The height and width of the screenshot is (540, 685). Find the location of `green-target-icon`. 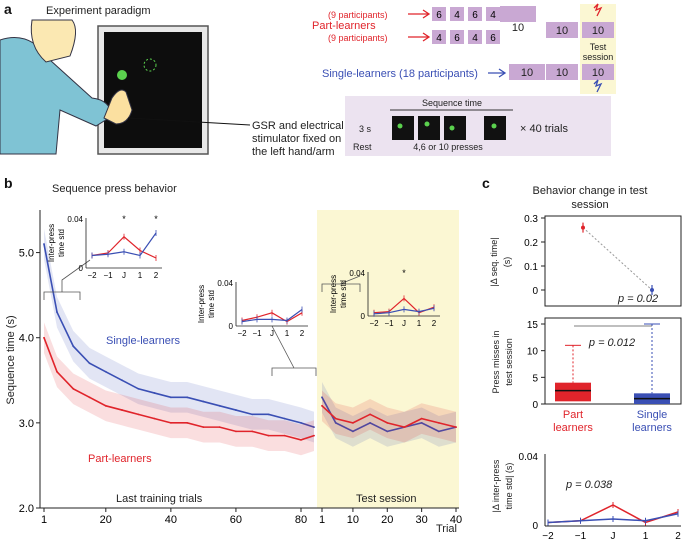

green-target-icon is located at coordinates (122, 75).